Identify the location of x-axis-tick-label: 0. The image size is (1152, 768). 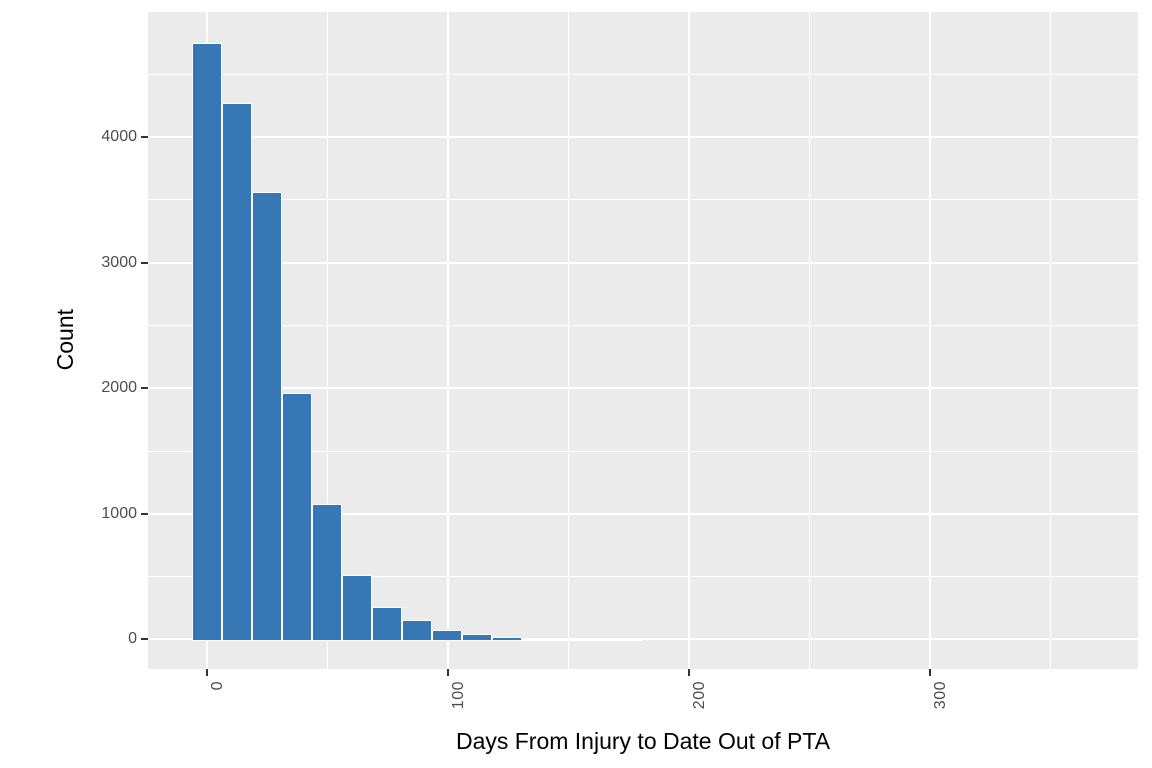
(218, 685).